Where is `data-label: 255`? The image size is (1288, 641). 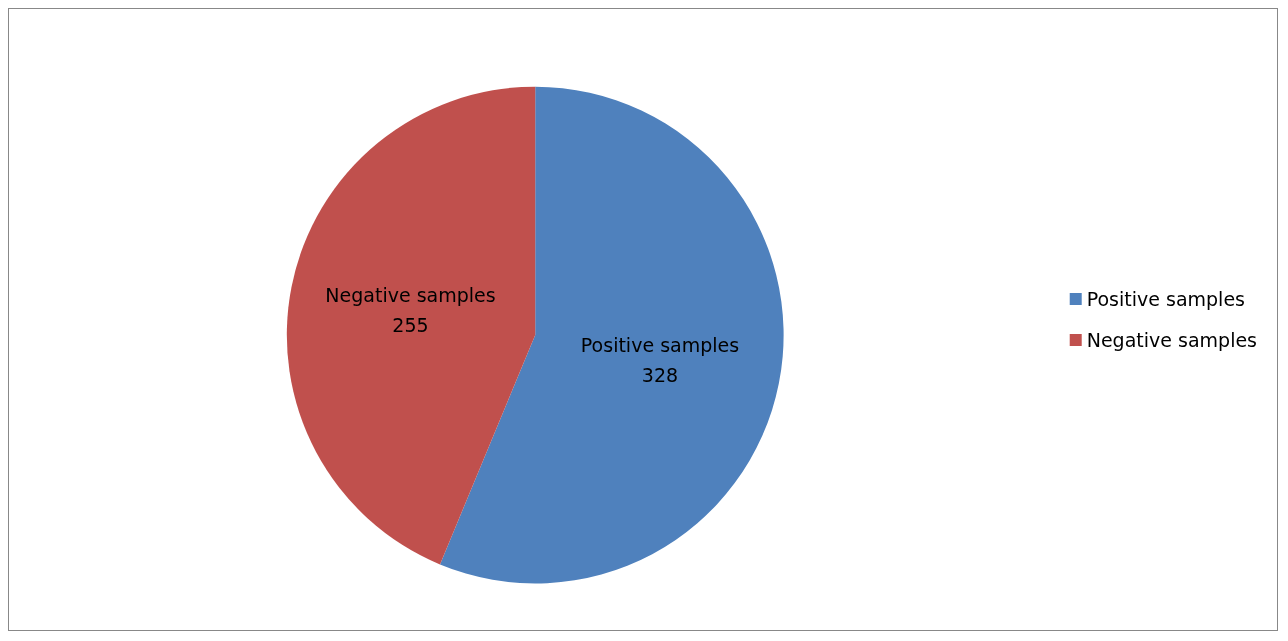 data-label: 255 is located at coordinates (410, 325).